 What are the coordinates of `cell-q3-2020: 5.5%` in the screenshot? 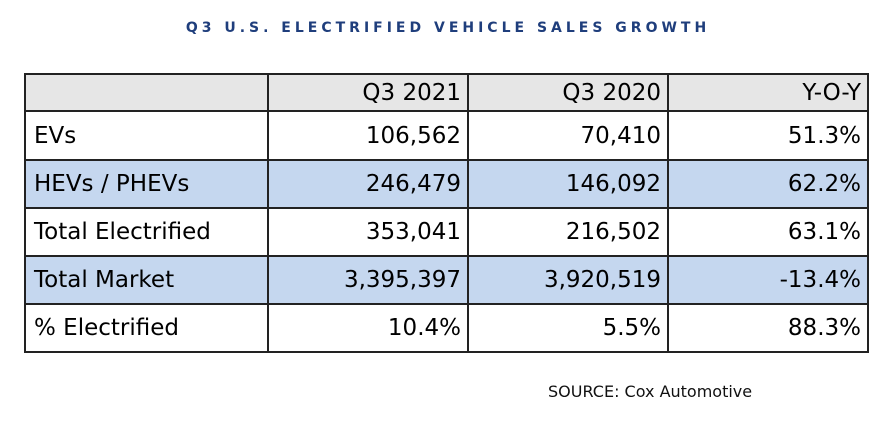 It's located at (568, 328).